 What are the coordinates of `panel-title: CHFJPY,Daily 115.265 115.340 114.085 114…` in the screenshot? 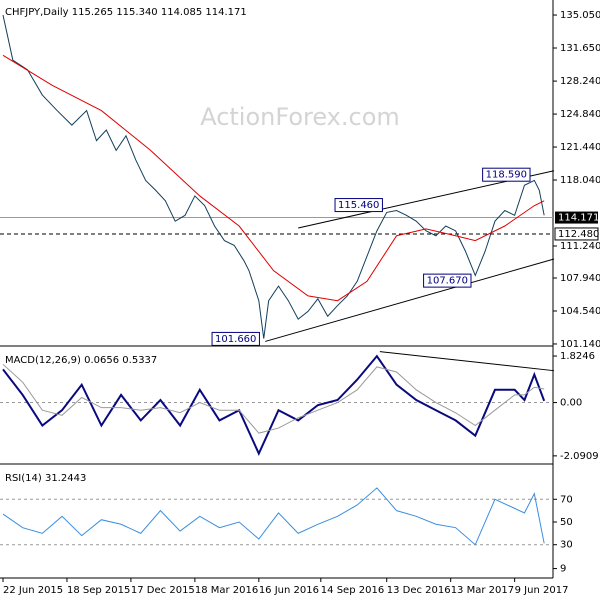 It's located at (126, 12).